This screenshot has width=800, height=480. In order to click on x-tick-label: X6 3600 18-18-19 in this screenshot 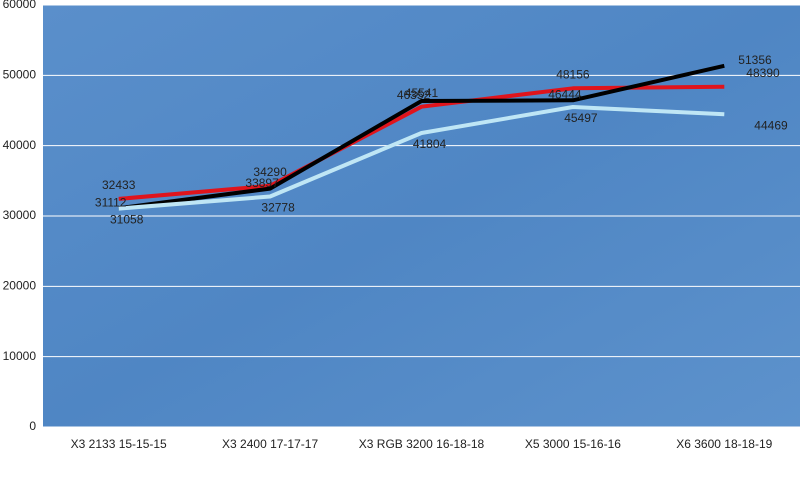, I will do `click(724, 444)`.